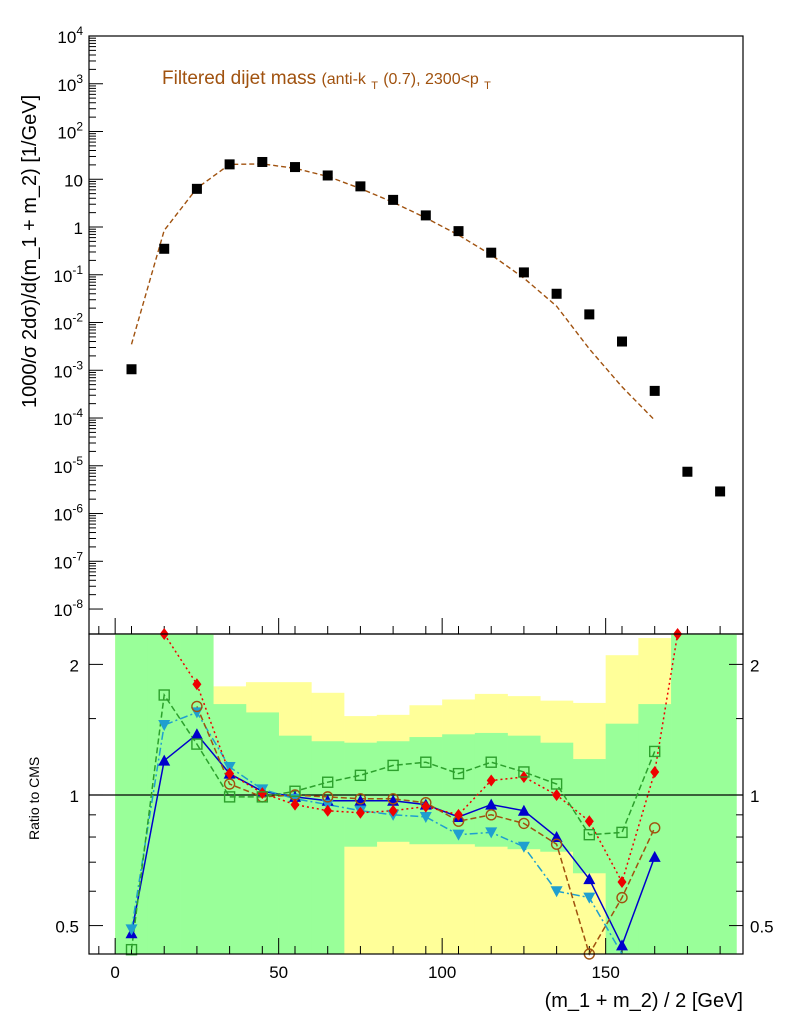  I want to click on top-y-tick-label: 10⁻⁵, so click(68, 465).